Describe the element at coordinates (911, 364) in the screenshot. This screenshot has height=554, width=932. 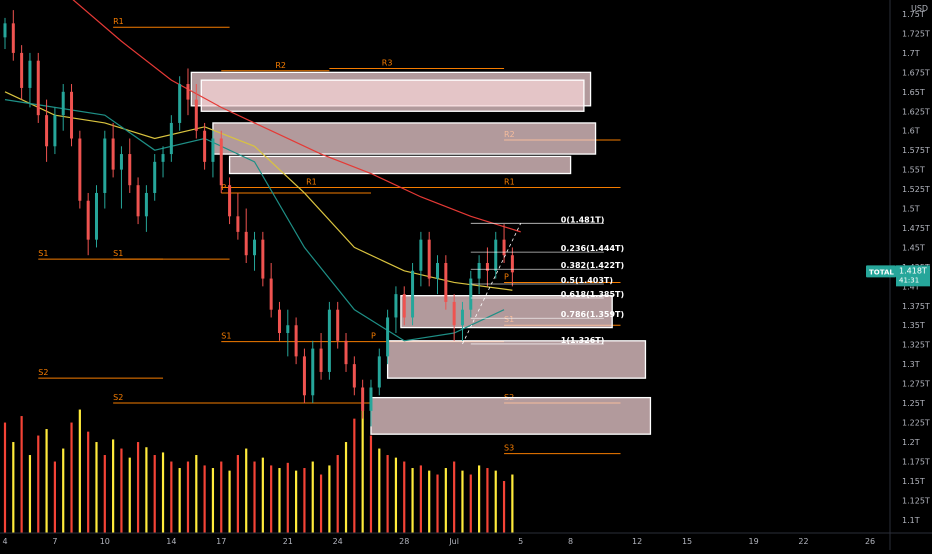
I see `price-tick-label: 1.3T` at that location.